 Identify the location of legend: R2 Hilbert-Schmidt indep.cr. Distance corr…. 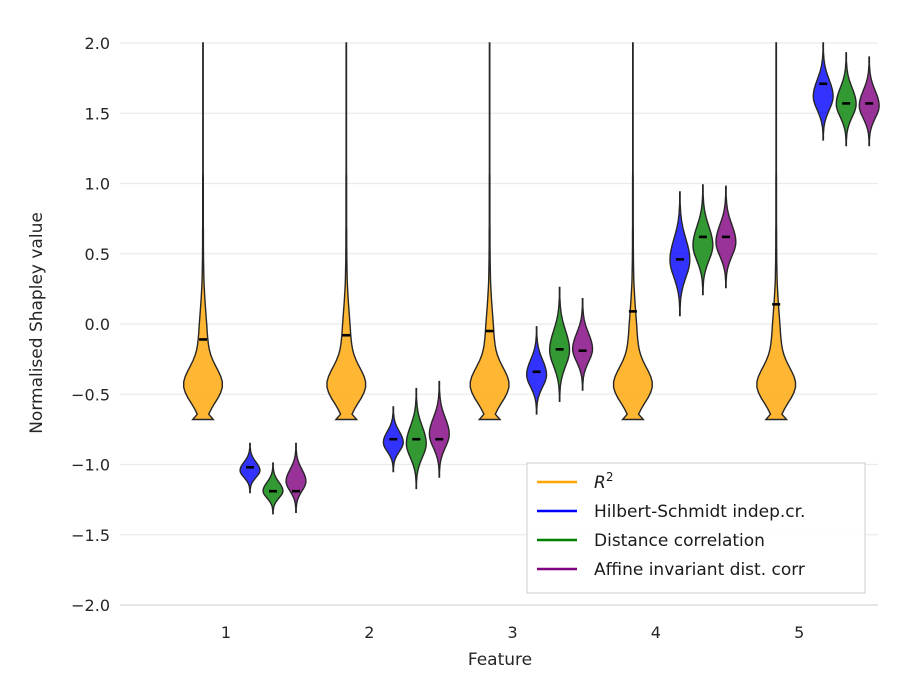
(696, 528).